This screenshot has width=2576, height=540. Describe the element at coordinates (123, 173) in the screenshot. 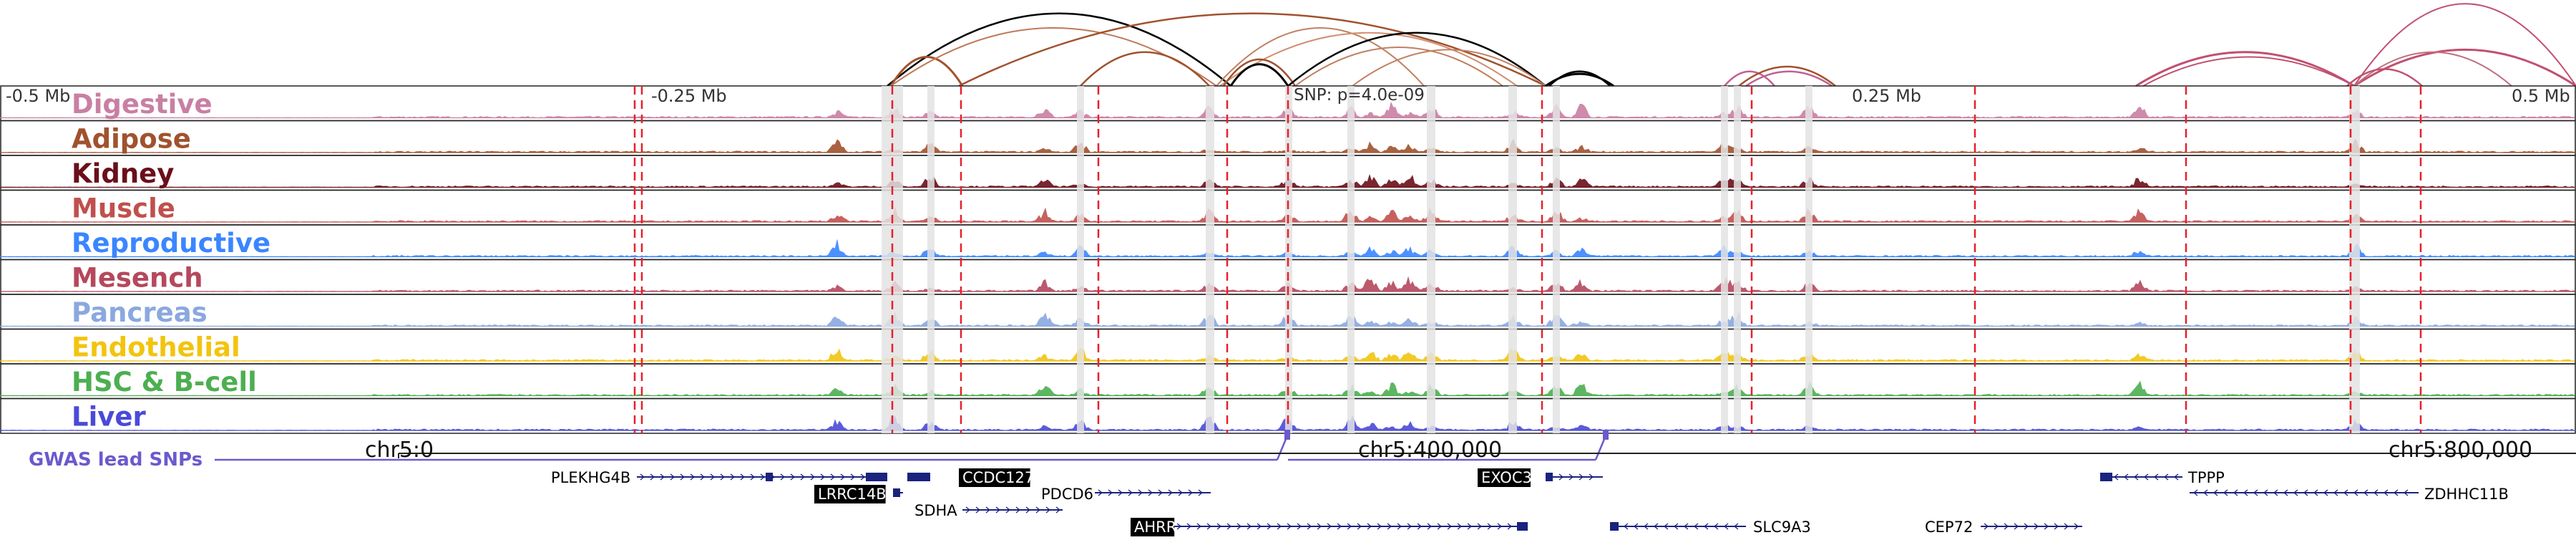

I see `track-label: Kidney` at that location.